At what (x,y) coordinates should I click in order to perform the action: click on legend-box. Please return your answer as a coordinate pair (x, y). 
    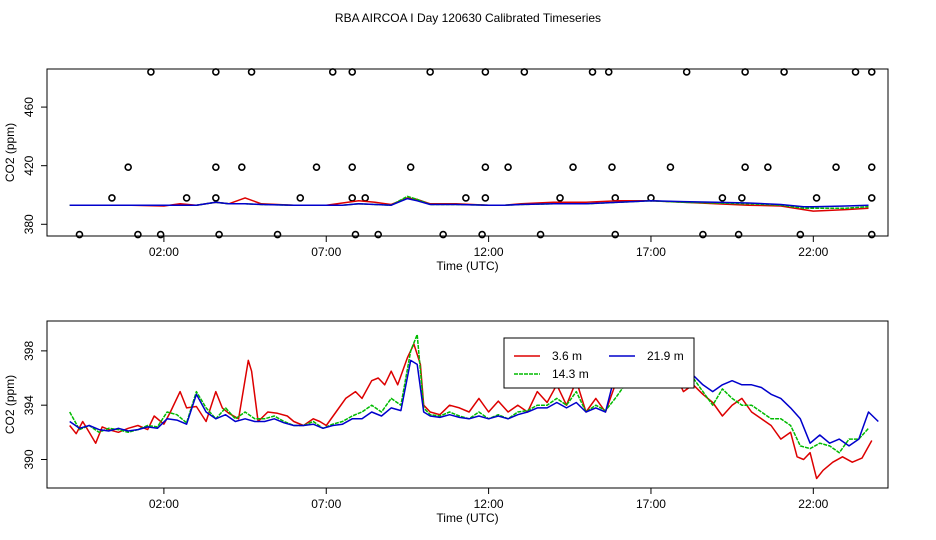
    Looking at the image, I should click on (599, 363).